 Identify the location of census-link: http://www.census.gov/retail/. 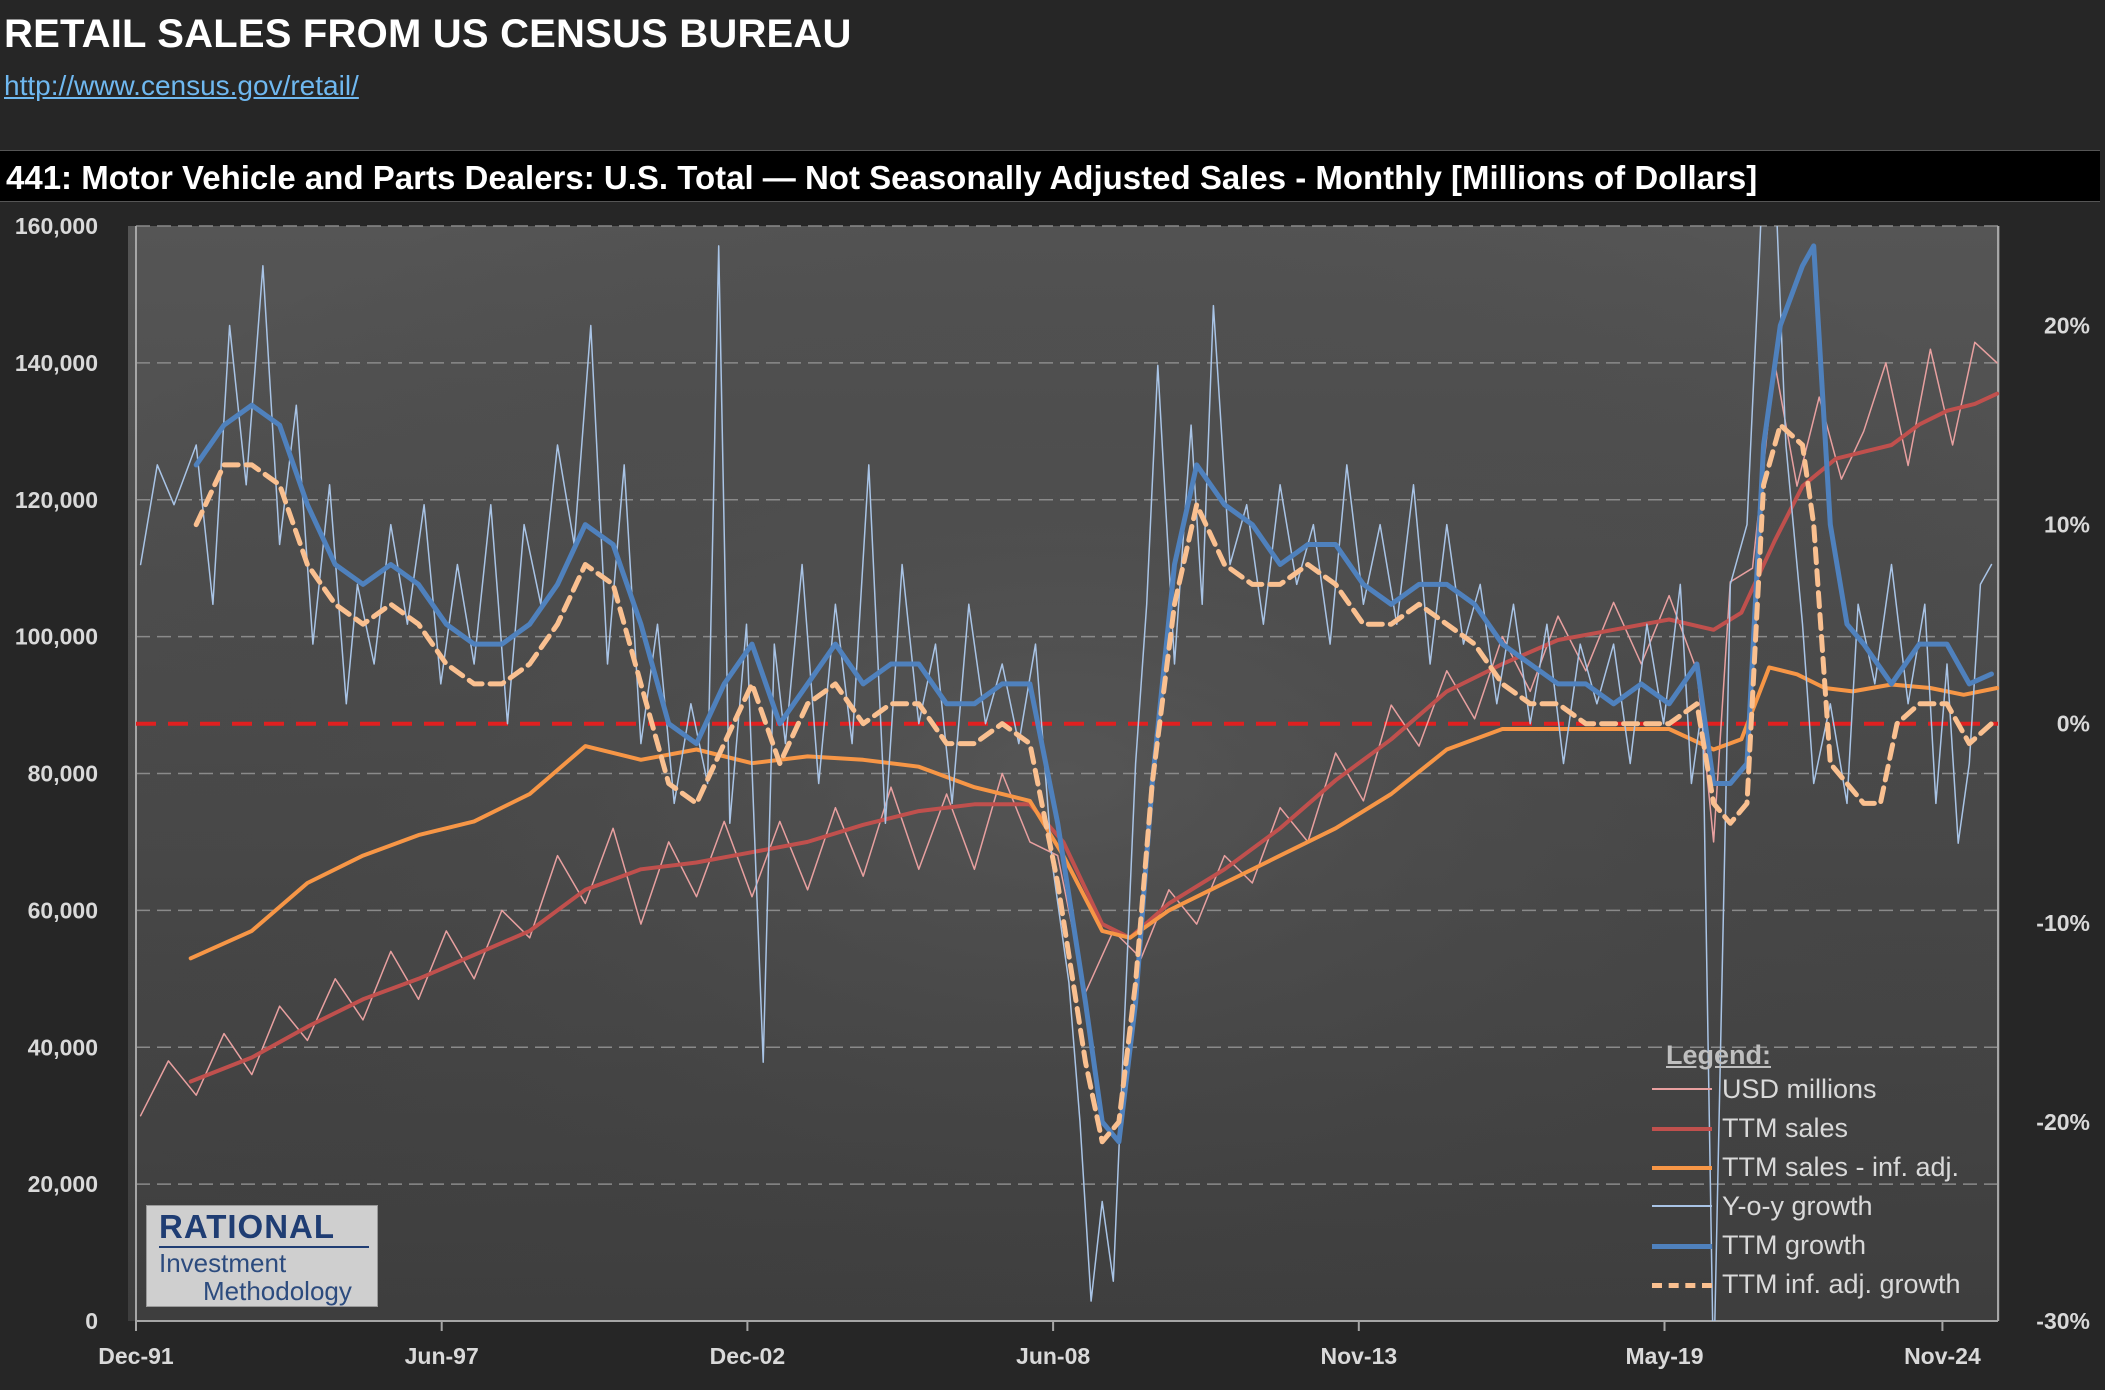
(181, 85).